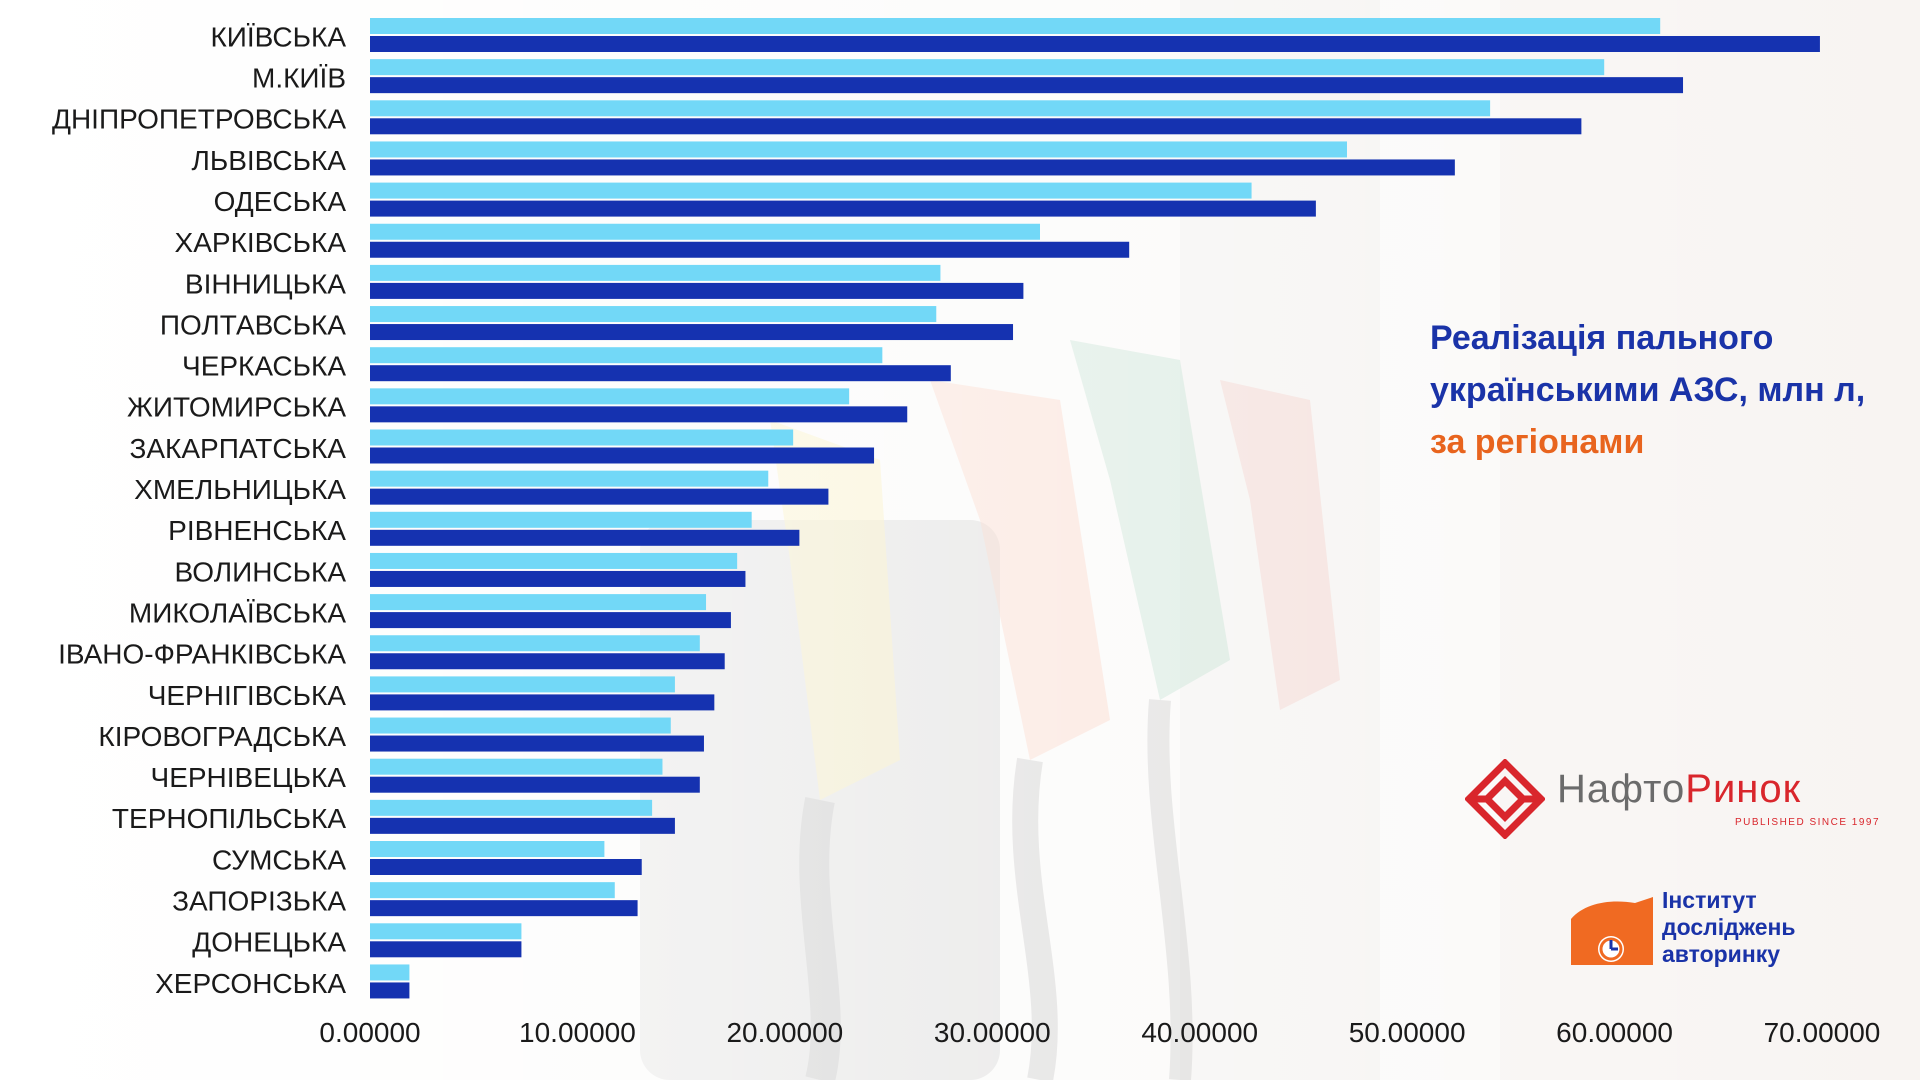 The height and width of the screenshot is (1080, 1920). I want to click on category-label: ПОЛТАВСЬКА, so click(253, 324).